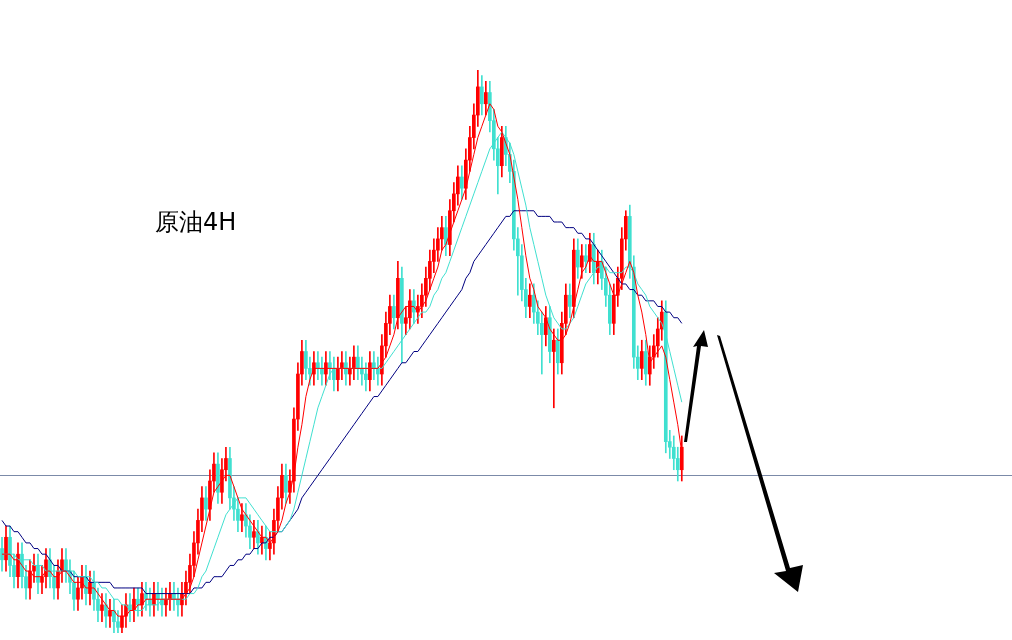  I want to click on text: 原油4H, so click(196, 222).